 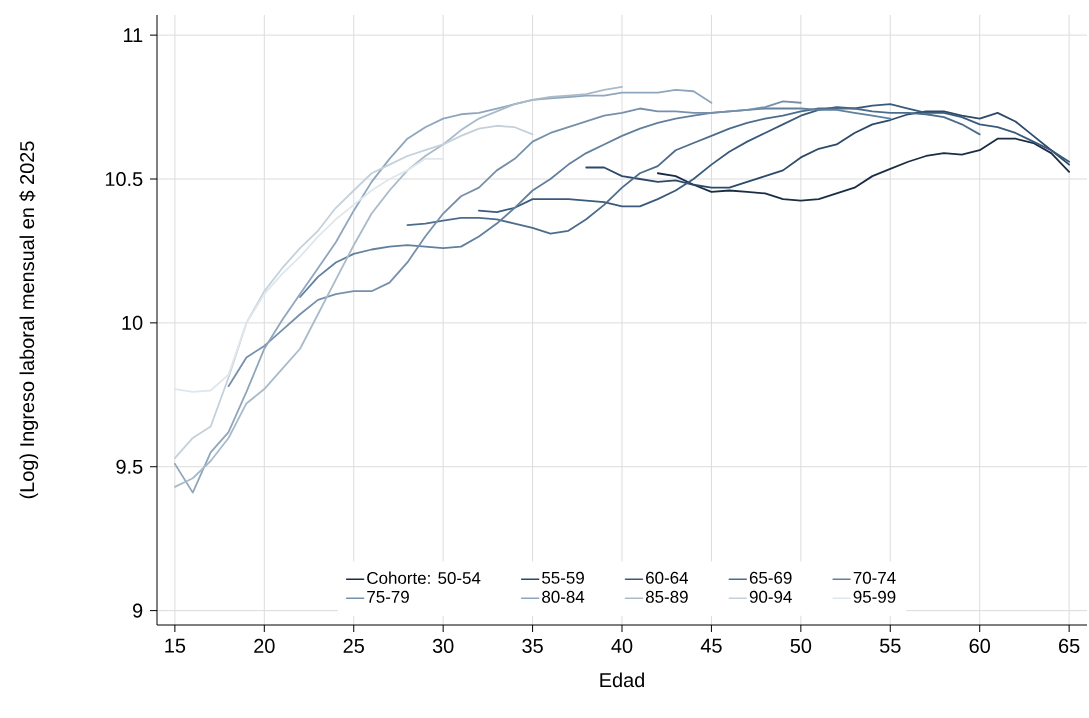 I want to click on x-tick-label: 30, so click(x=443, y=645).